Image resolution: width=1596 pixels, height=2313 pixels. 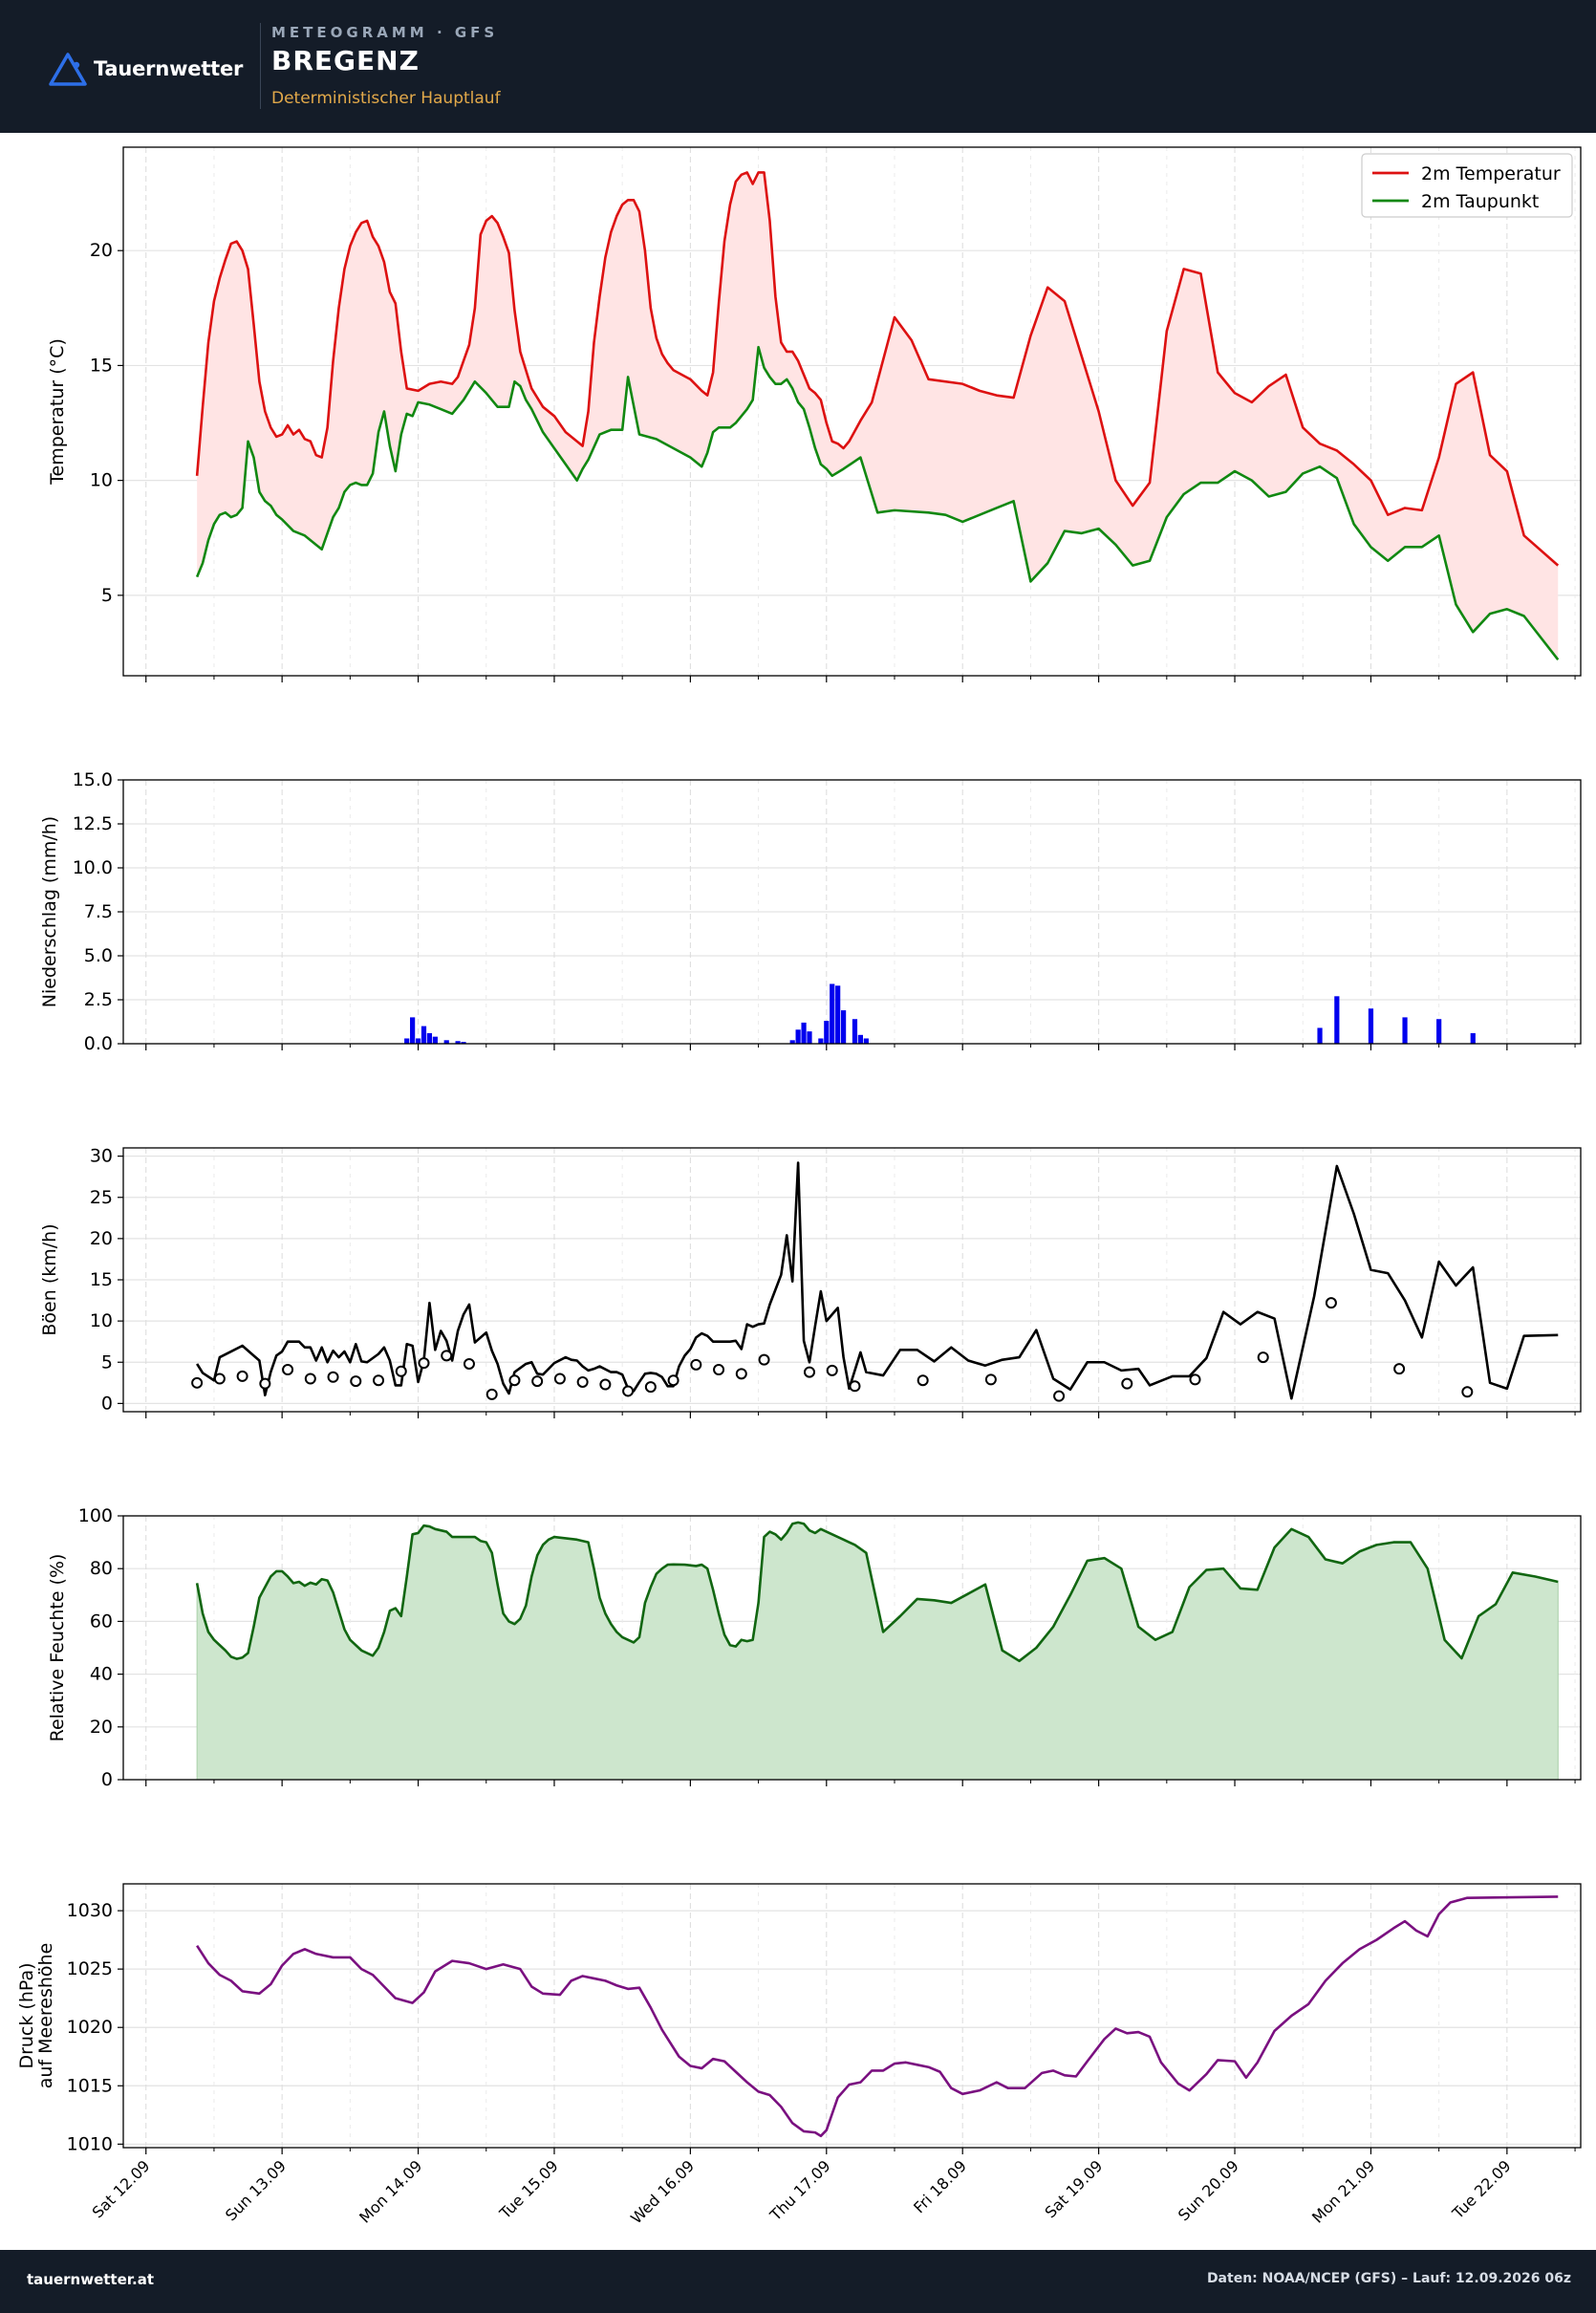 I want to click on y-tick-label: 1025, so click(x=90, y=1968).